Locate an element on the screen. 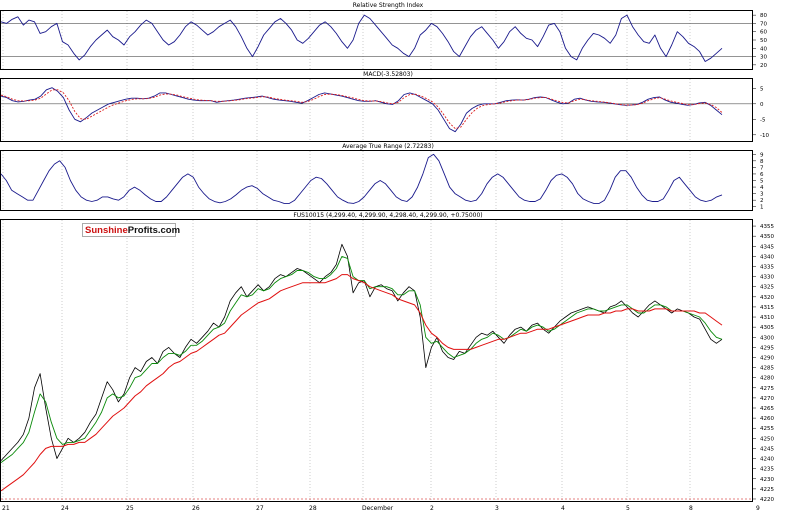  y-tick-label: 4250 is located at coordinates (767, 439).